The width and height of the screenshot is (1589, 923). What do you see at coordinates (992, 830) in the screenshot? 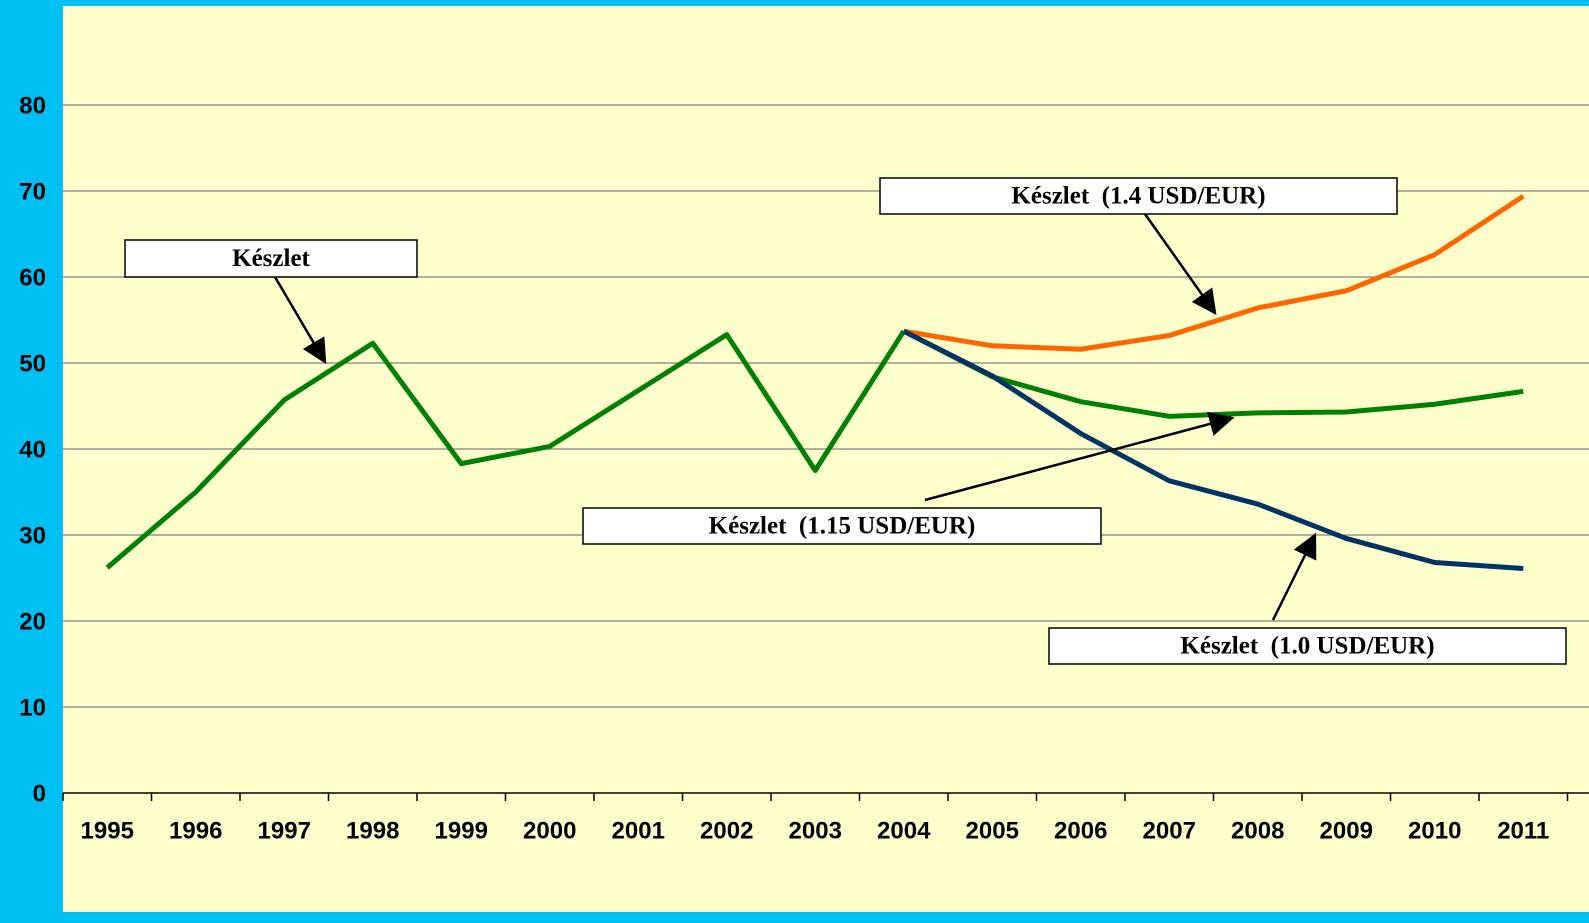
I see `x-tick-label: 2005` at bounding box center [992, 830].